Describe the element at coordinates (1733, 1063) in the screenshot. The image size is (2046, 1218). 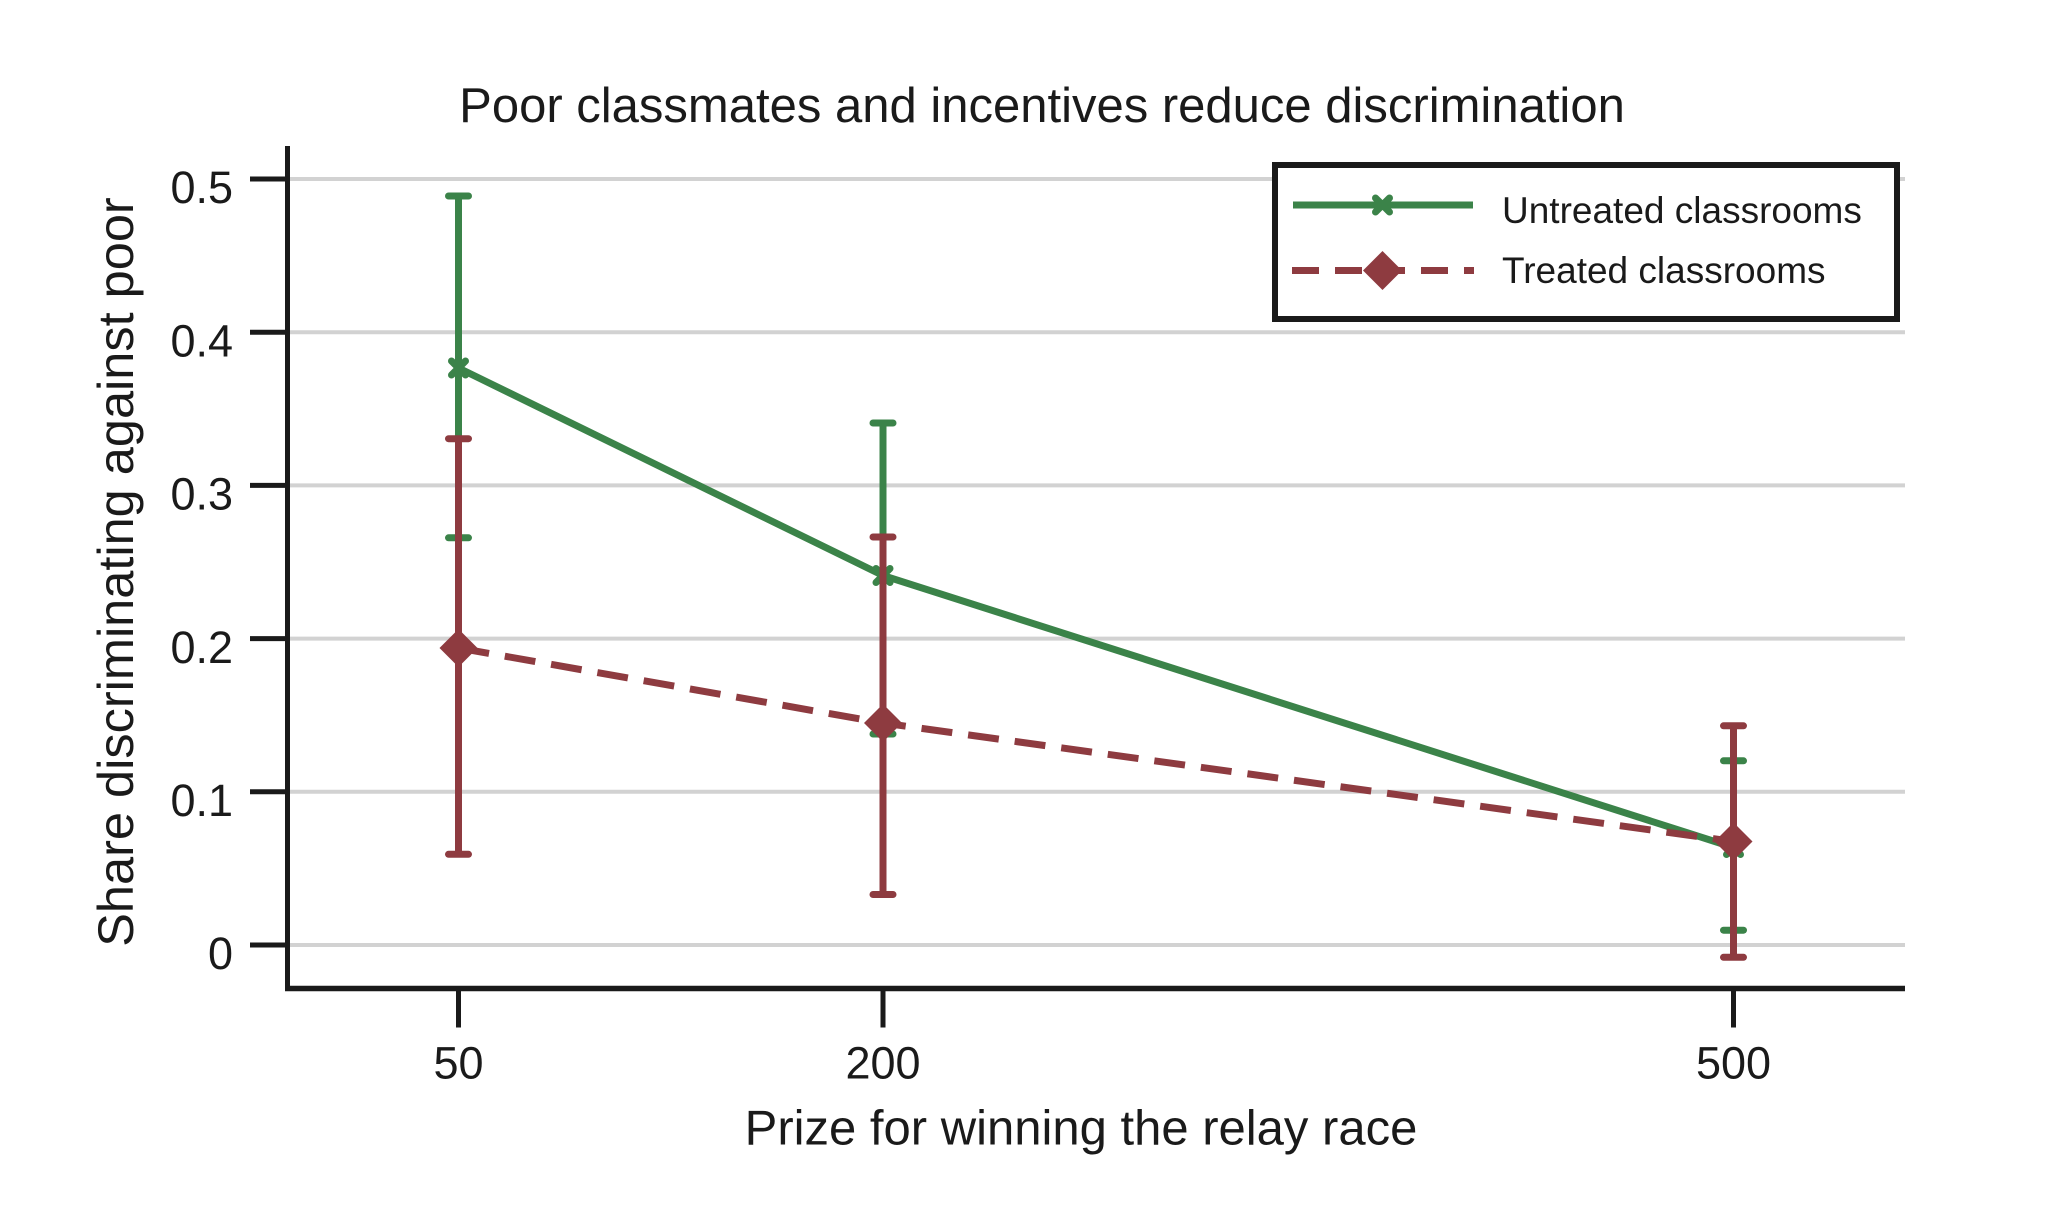
I see `svg-text: 500` at that location.